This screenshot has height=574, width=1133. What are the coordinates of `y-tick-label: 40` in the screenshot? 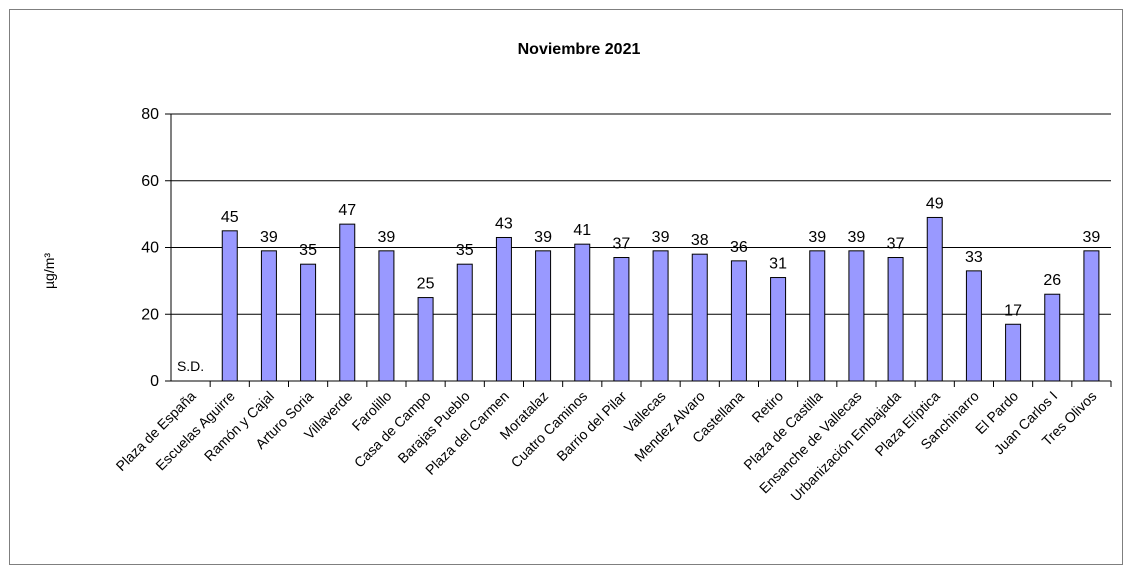 It's located at (150, 248).